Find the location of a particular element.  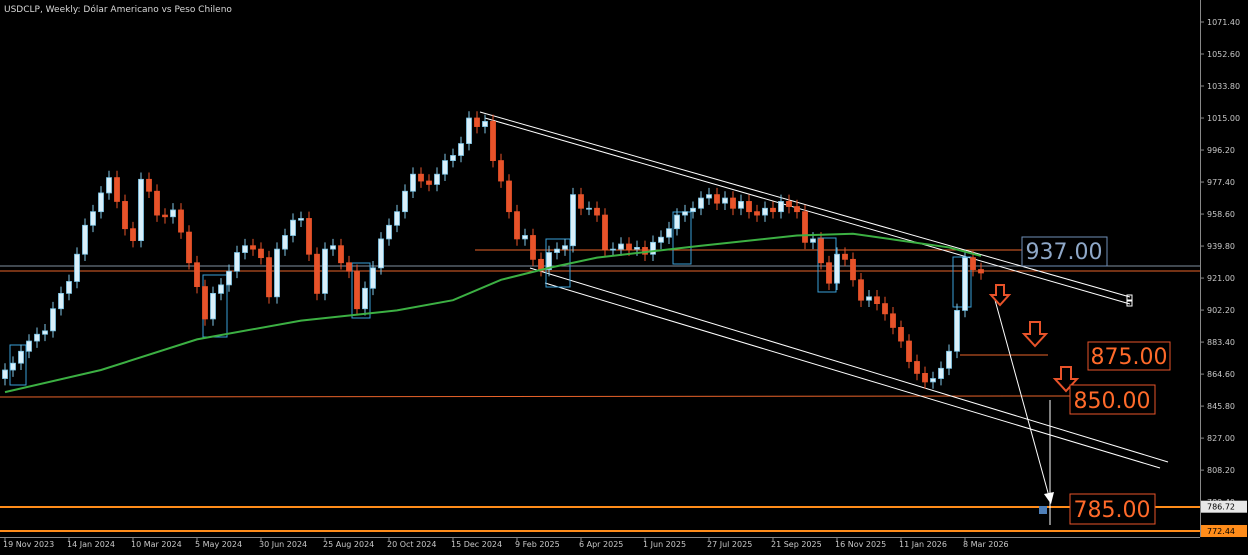

arrow-head is located at coordinates (1049, 498).